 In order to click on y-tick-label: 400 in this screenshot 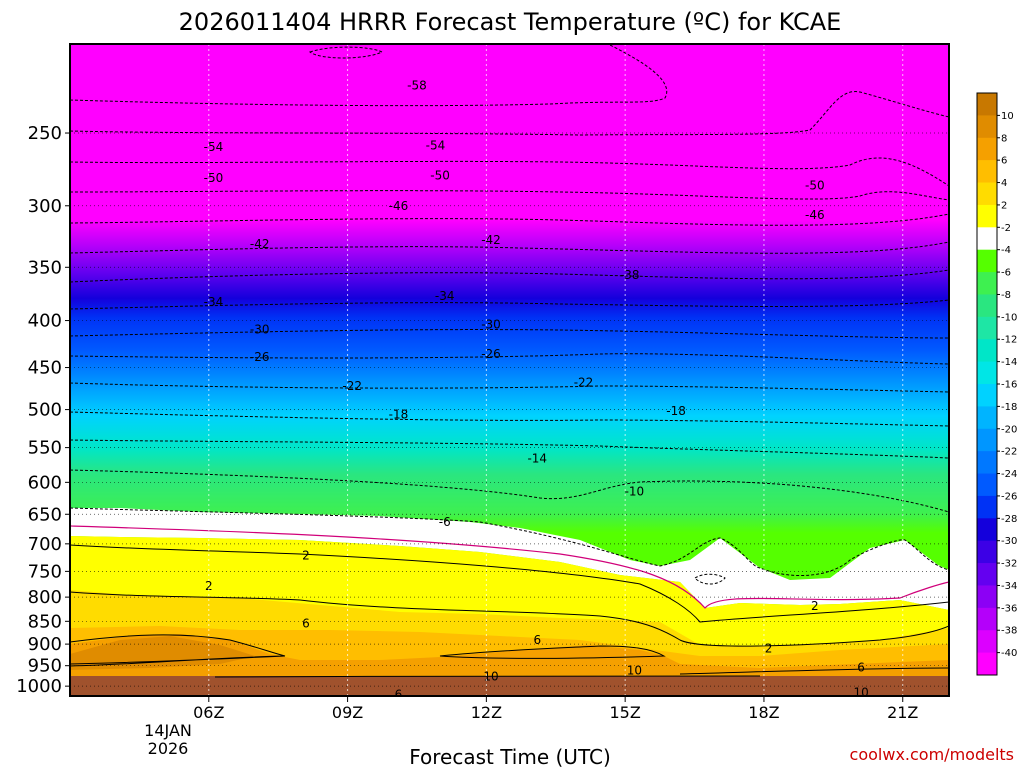, I will do `click(45, 321)`.